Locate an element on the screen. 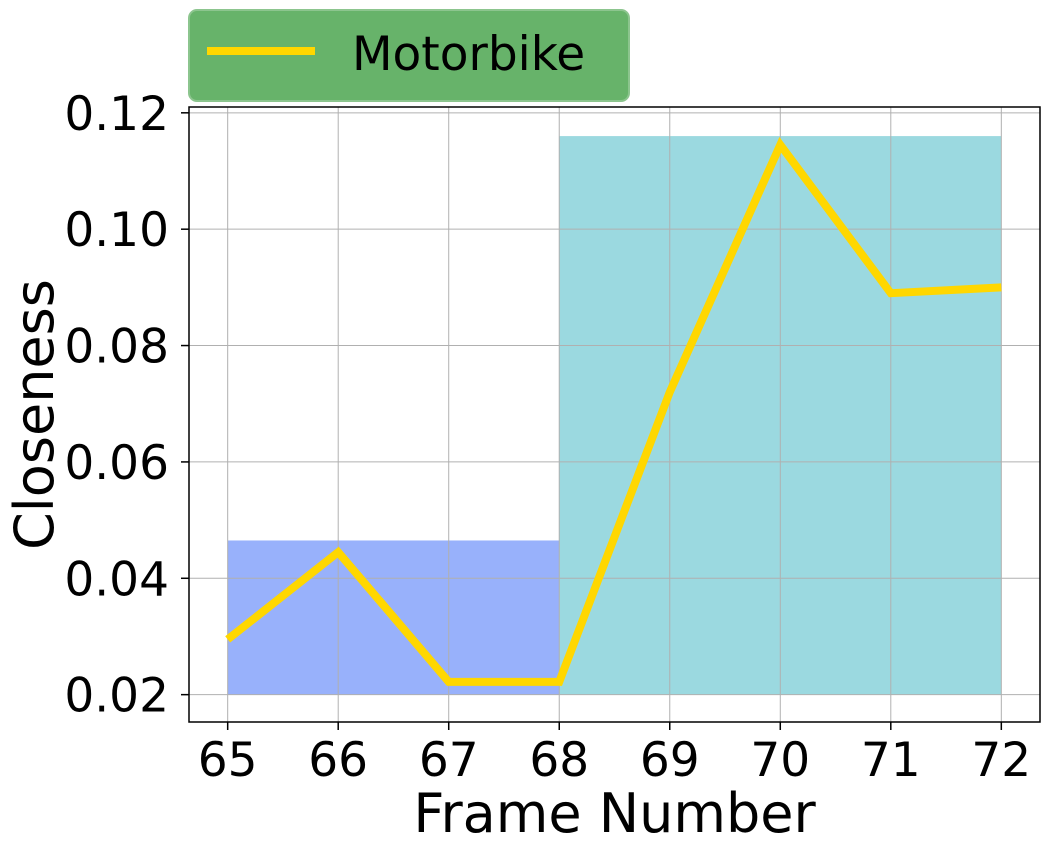 The image size is (1050, 850). y-tick-label: 0.12 is located at coordinates (116, 114).